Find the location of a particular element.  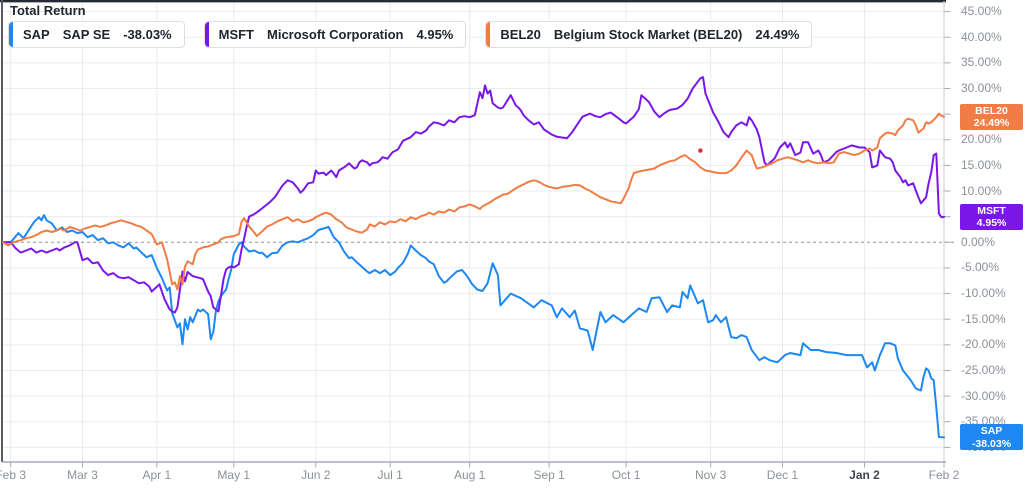

x-axis-label: Aug 1 is located at coordinates (469, 475).